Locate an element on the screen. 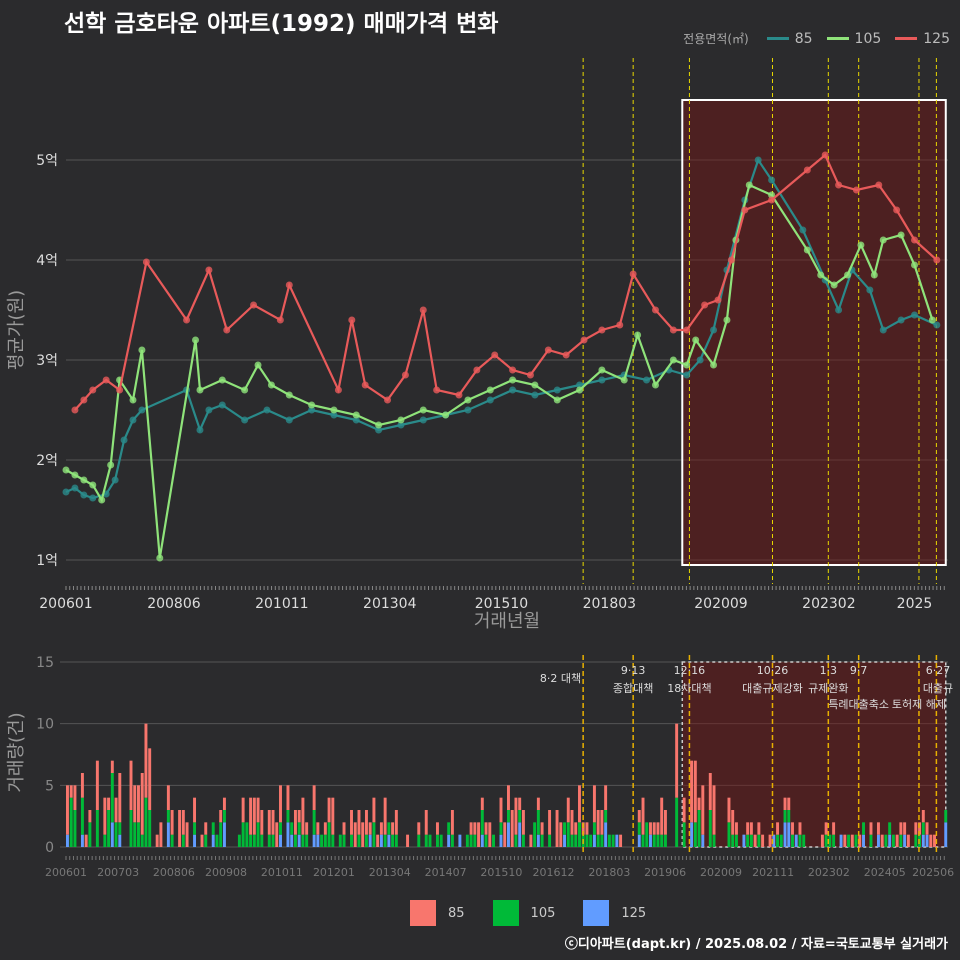 The image size is (960, 960). x-axis-title: 거래년월 is located at coordinates (507, 621).